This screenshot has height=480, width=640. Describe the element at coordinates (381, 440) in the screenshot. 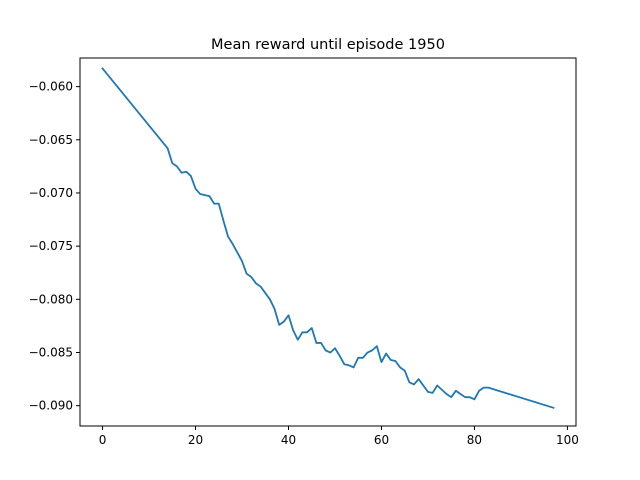

I see `x-tick-label: 60` at that location.